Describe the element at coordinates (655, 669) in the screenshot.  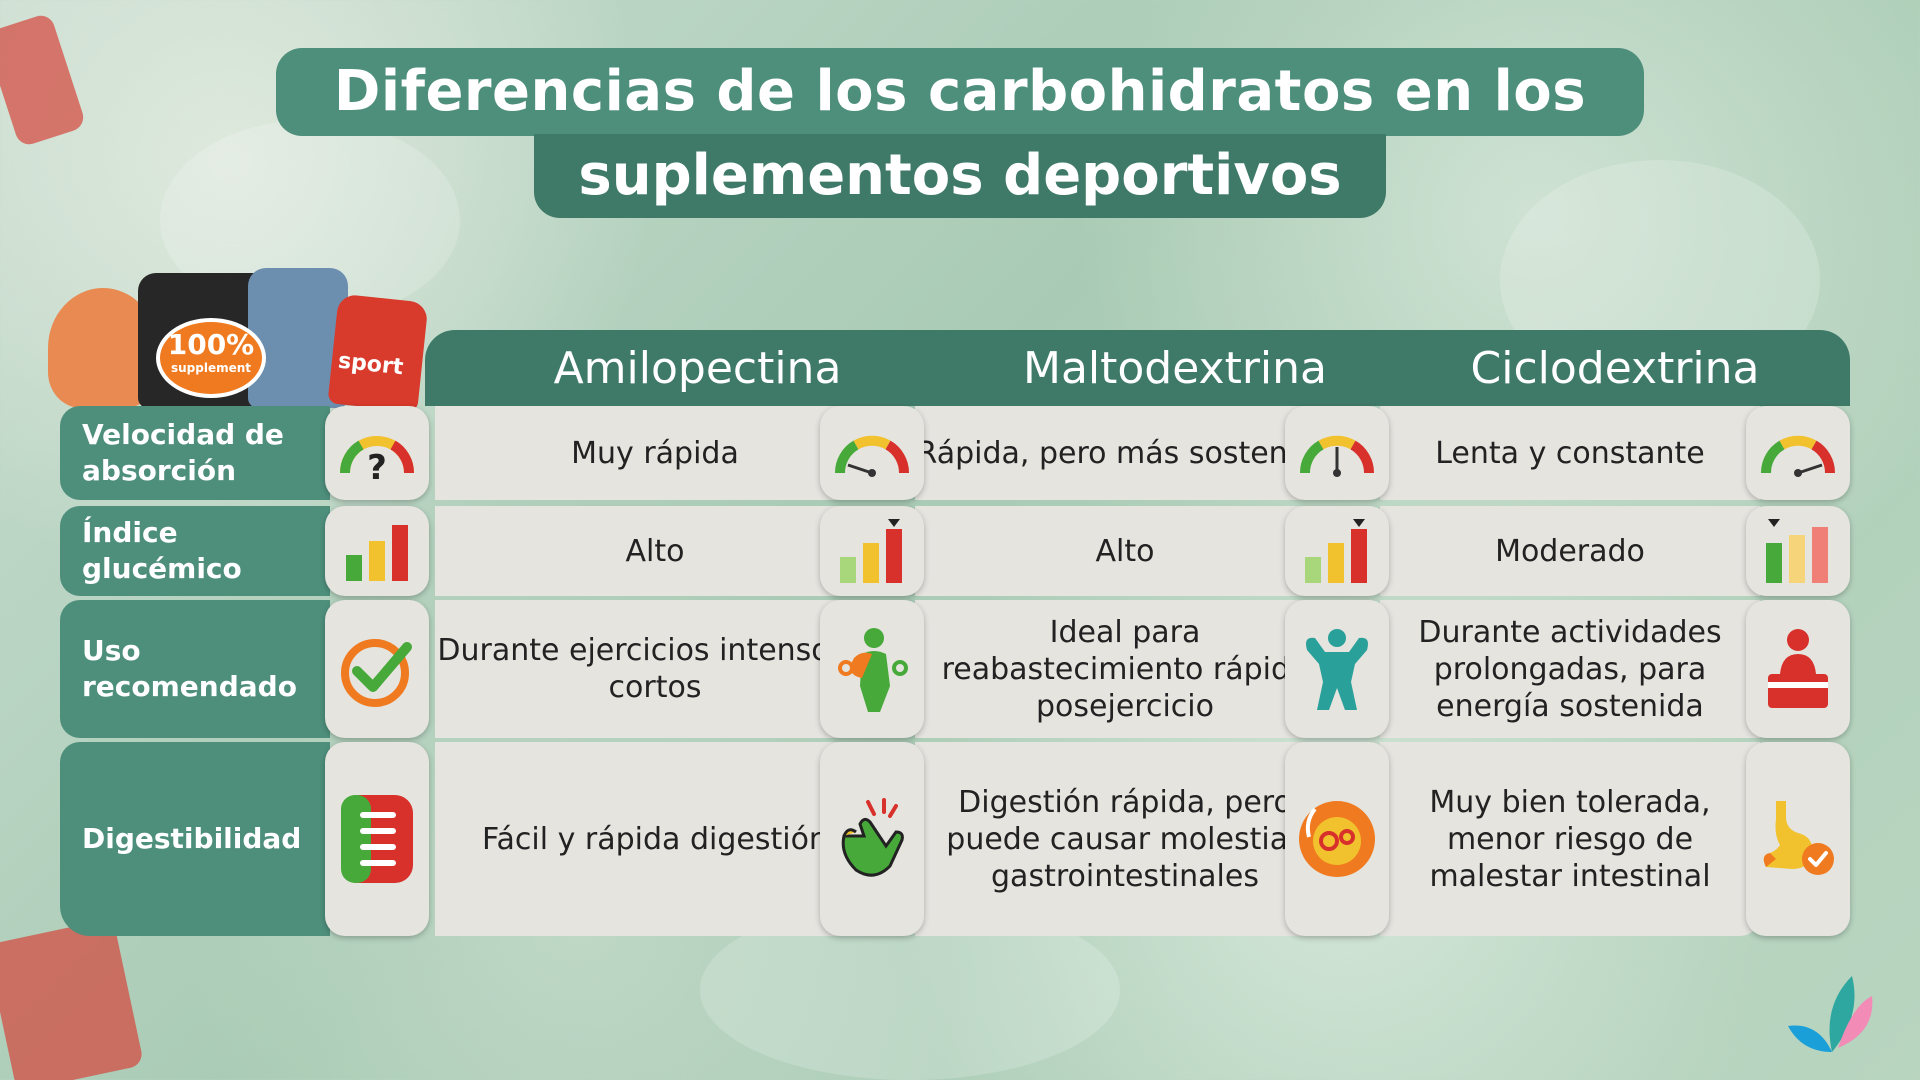
I see `cell-amilopectina-uso: Durante ejercicios intensos y cortos` at that location.